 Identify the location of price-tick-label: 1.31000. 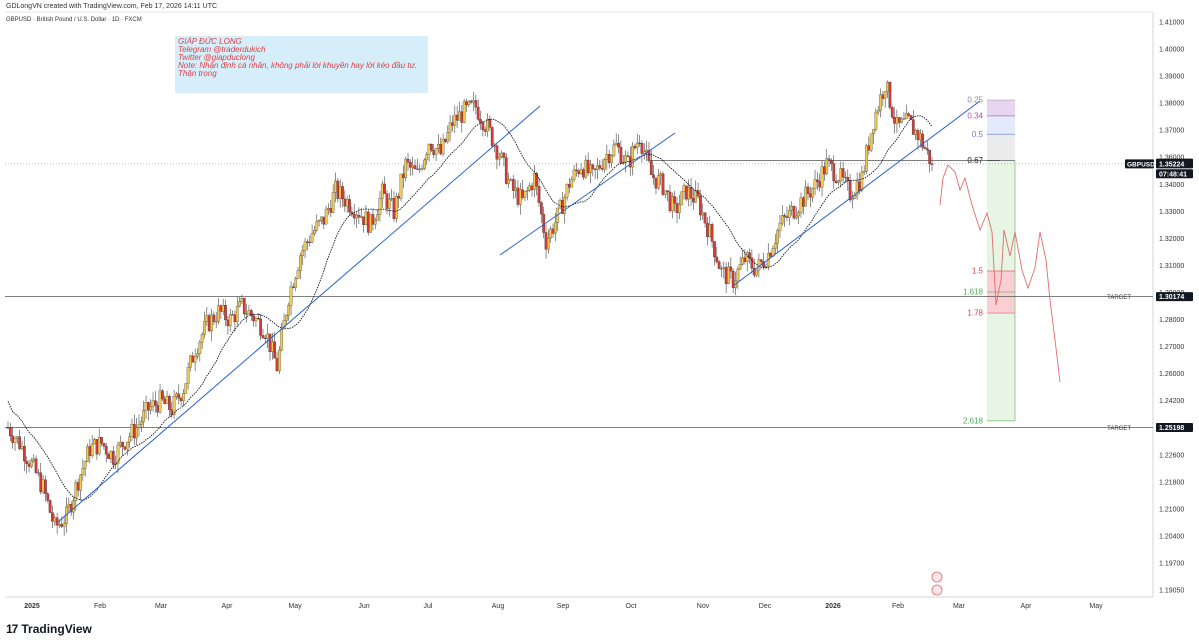
(1171, 266).